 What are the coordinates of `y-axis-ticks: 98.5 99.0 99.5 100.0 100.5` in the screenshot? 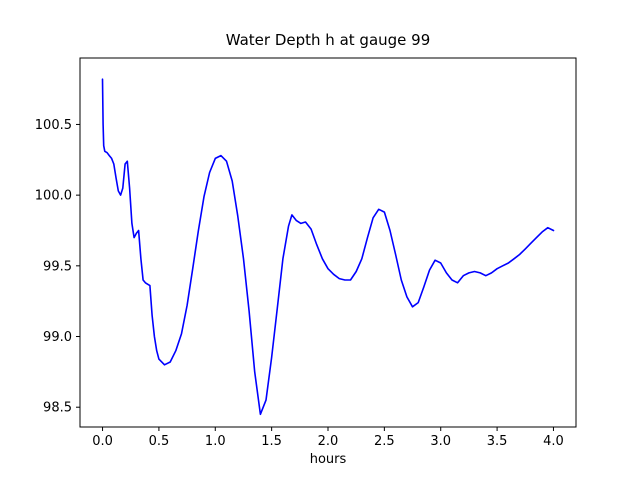 It's located at (57, 267).